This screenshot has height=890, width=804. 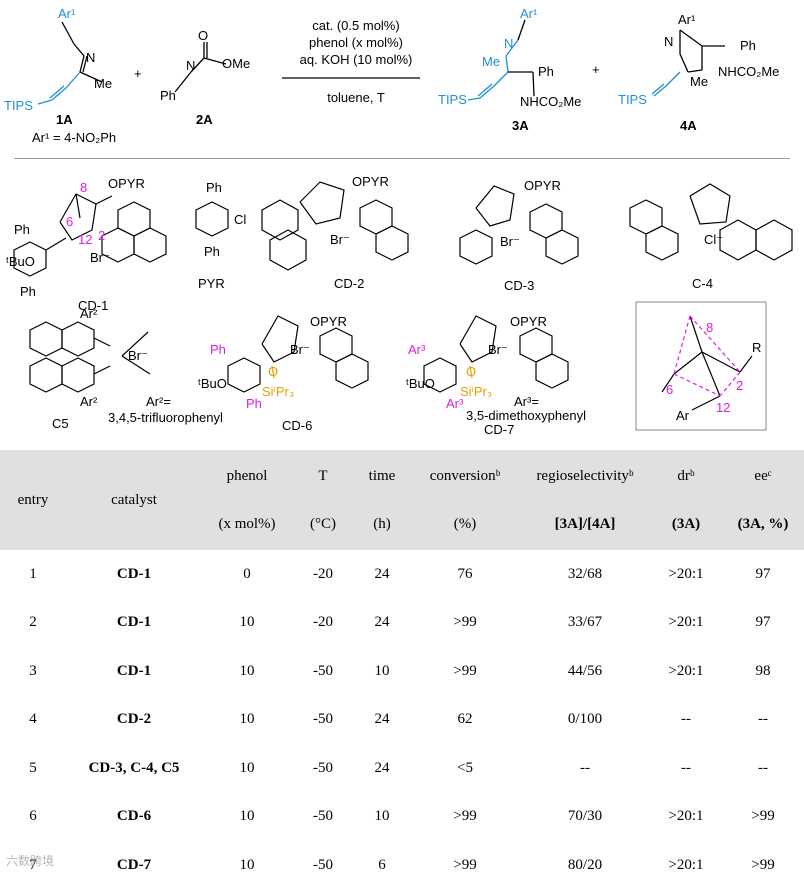 I want to click on pyr-ph1: Ph, so click(x=214, y=187).